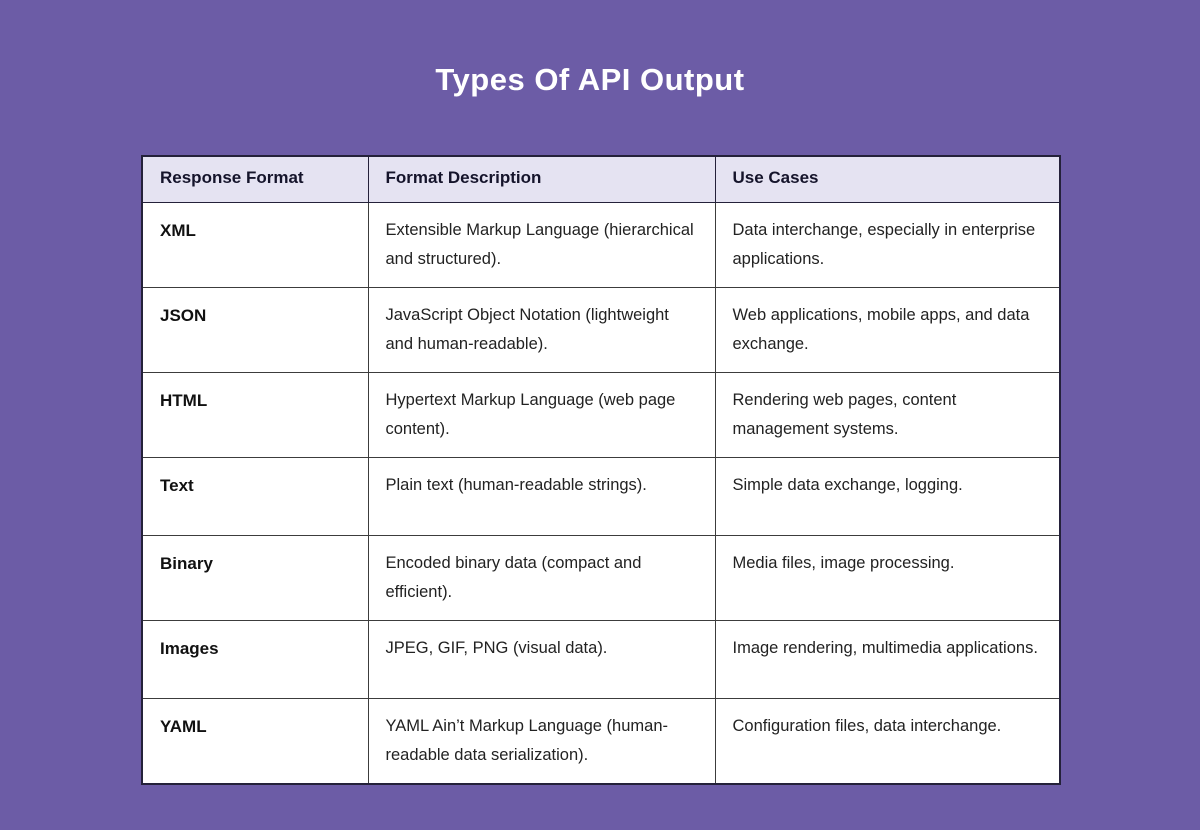 Image resolution: width=1200 pixels, height=830 pixels. Describe the element at coordinates (887, 740) in the screenshot. I see `use-cases-cell: Configuration files, data interchange.` at that location.